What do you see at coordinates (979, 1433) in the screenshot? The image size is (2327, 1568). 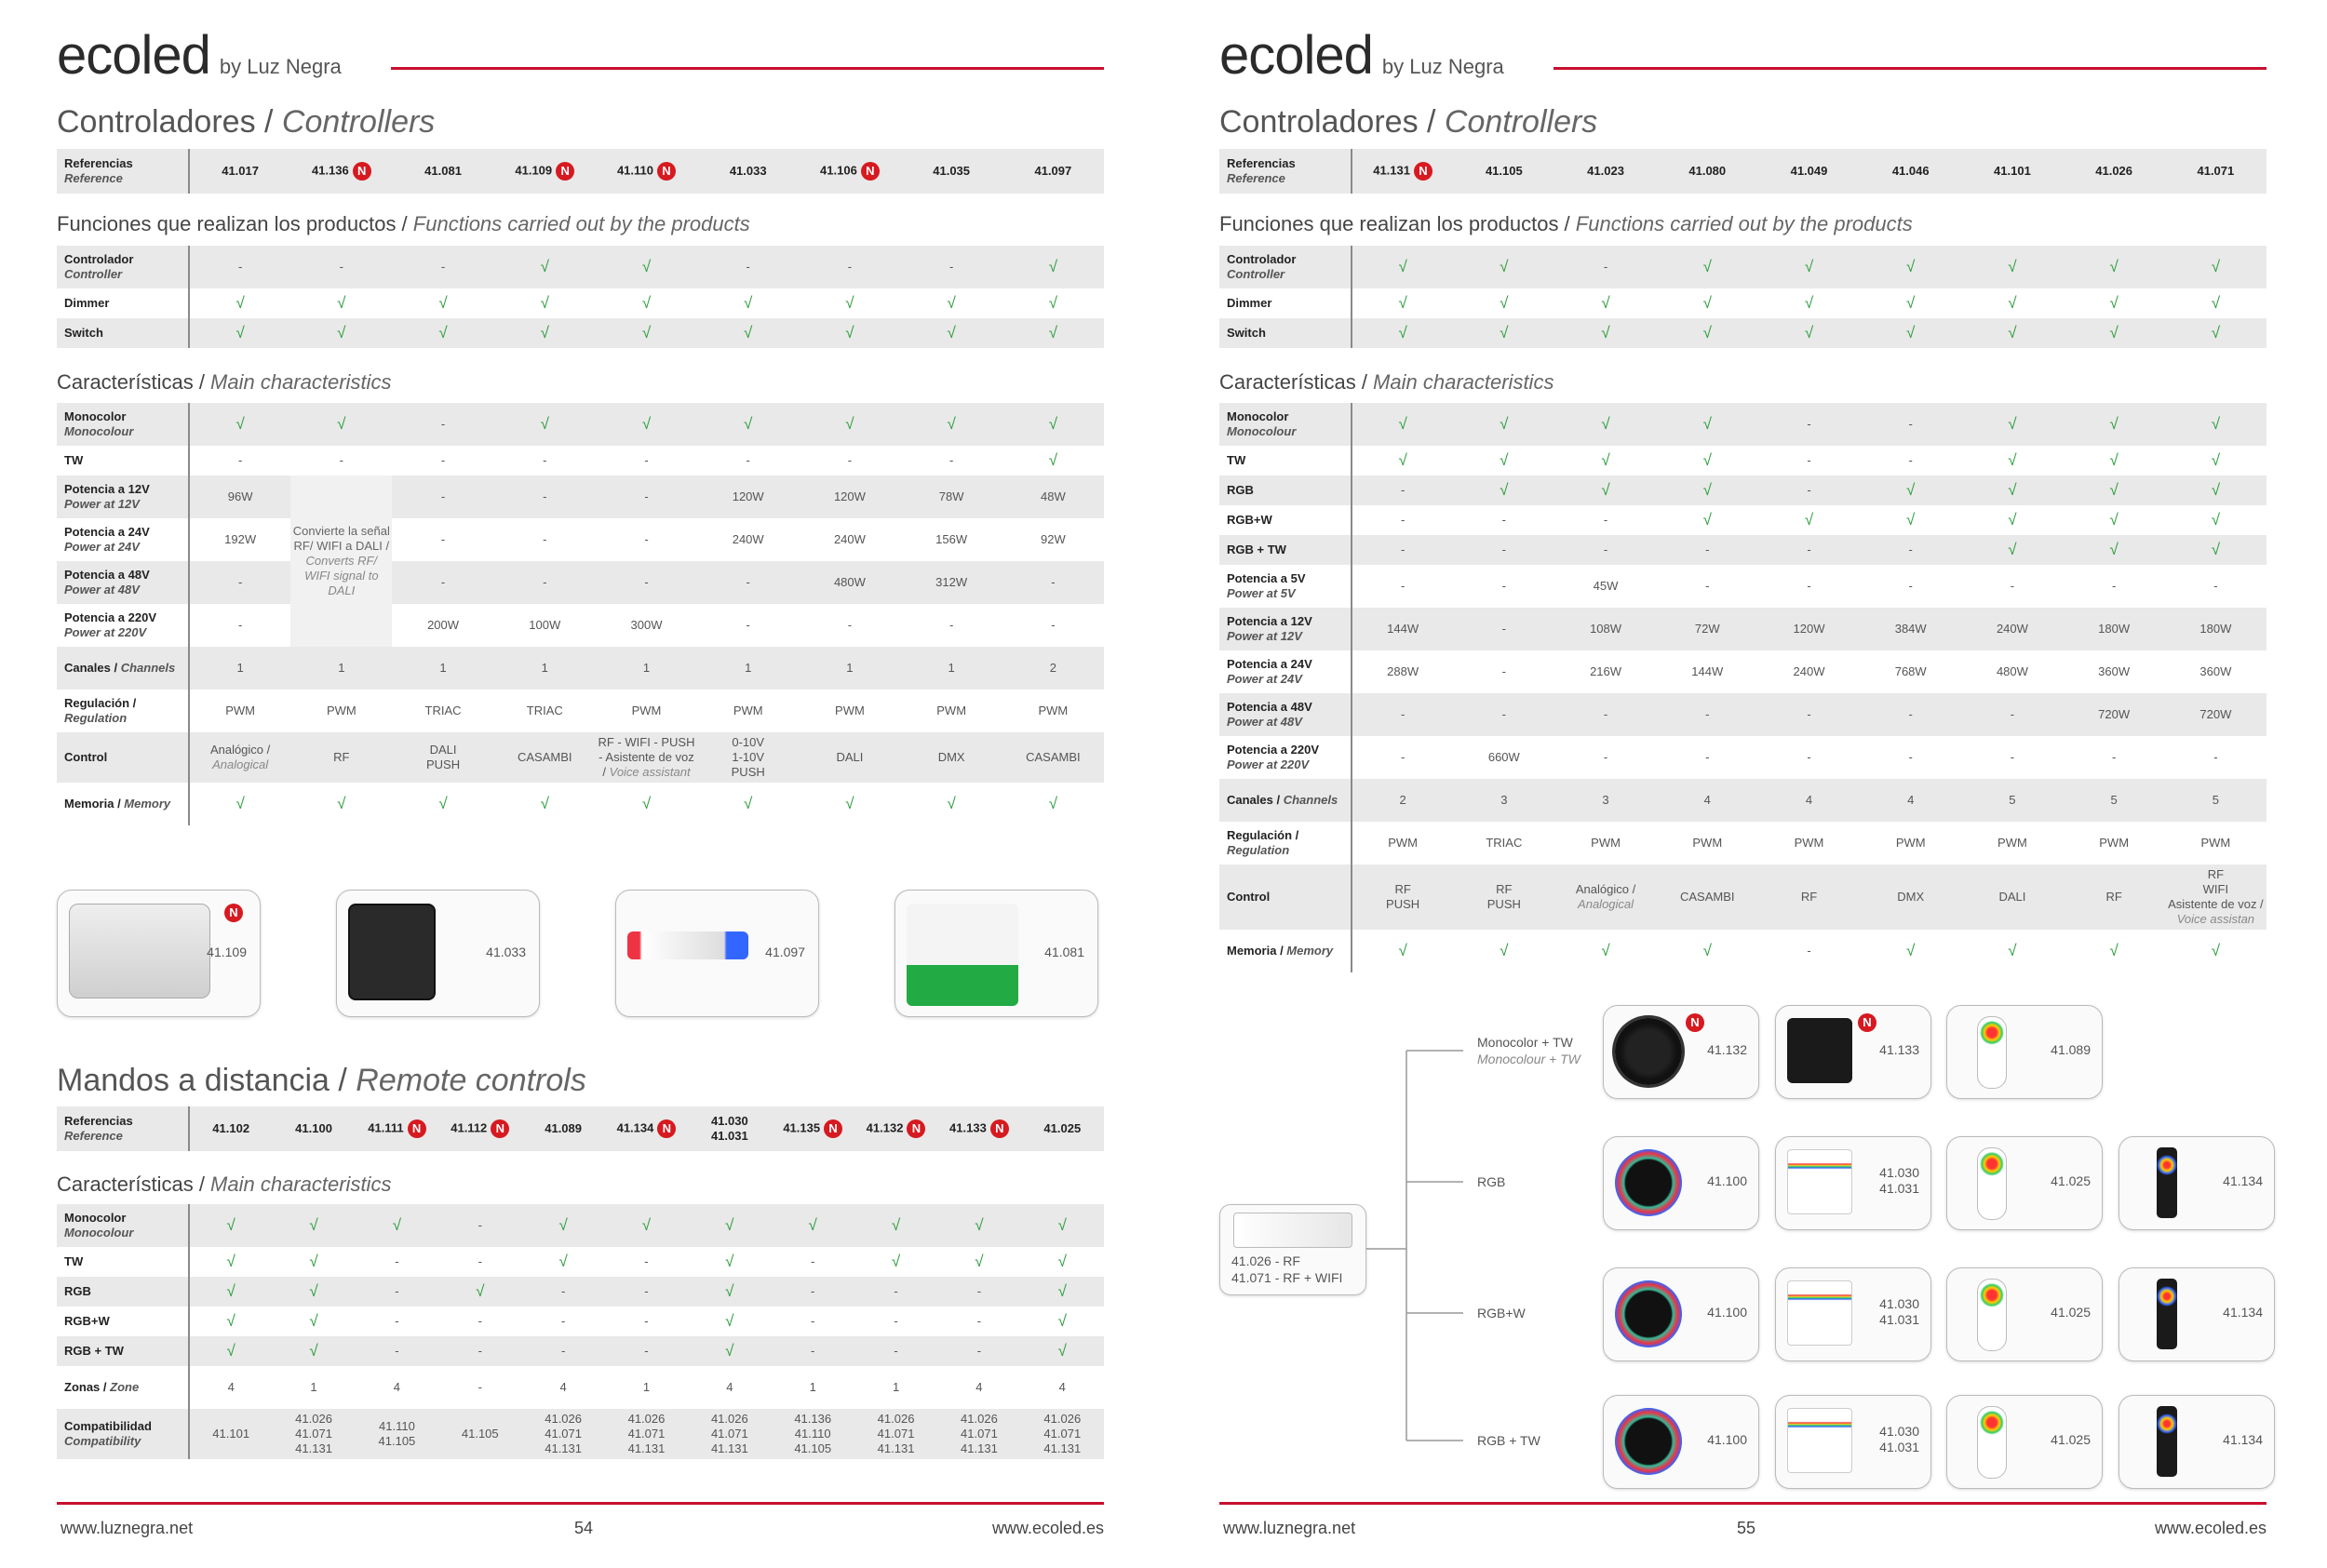 I see `cell-text: 41.026 41.071 41.131` at bounding box center [979, 1433].